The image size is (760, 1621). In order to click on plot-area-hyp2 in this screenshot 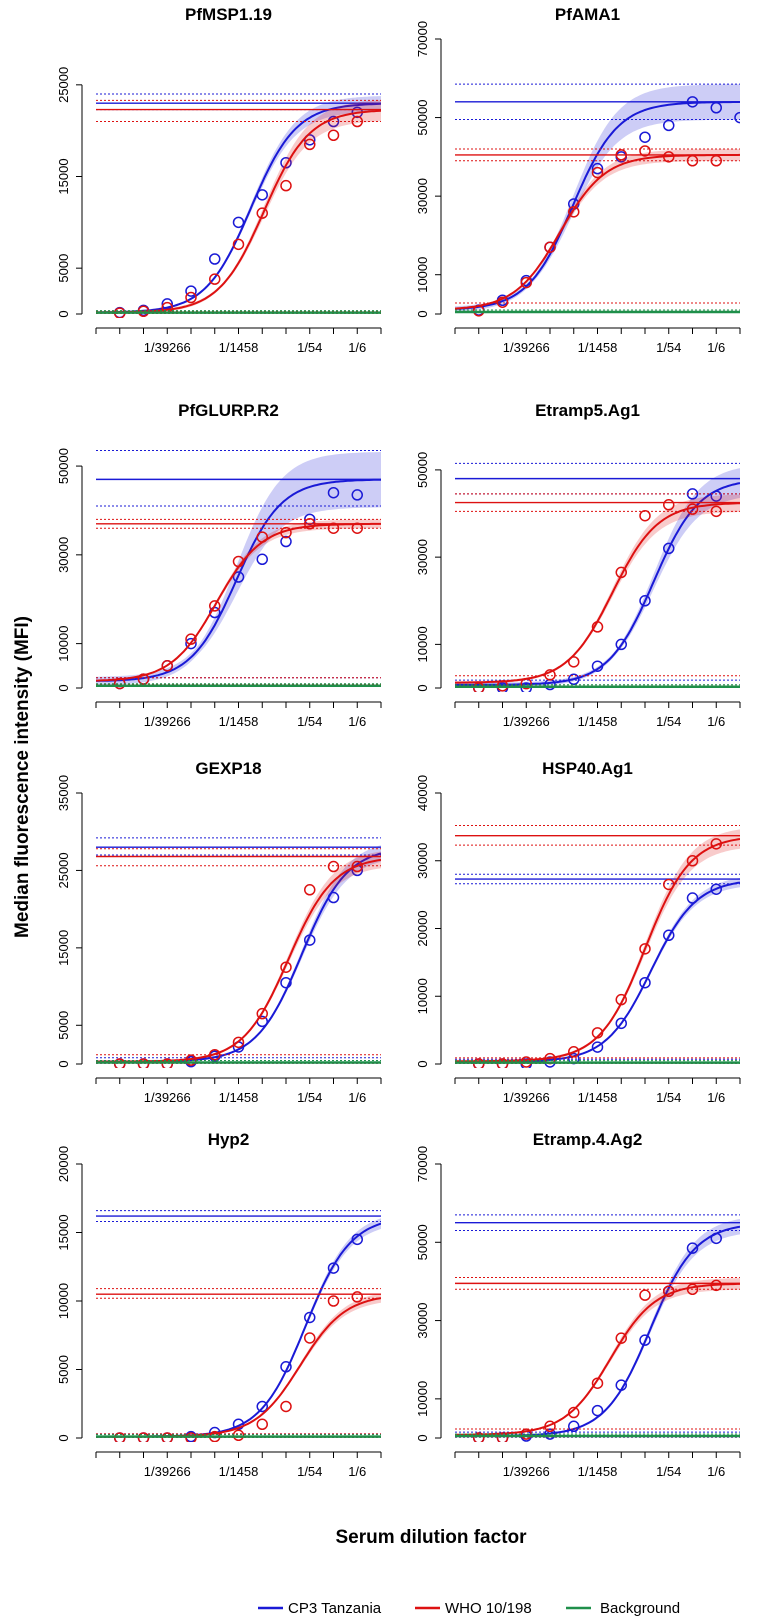, I will do `click(238, 1326)`.